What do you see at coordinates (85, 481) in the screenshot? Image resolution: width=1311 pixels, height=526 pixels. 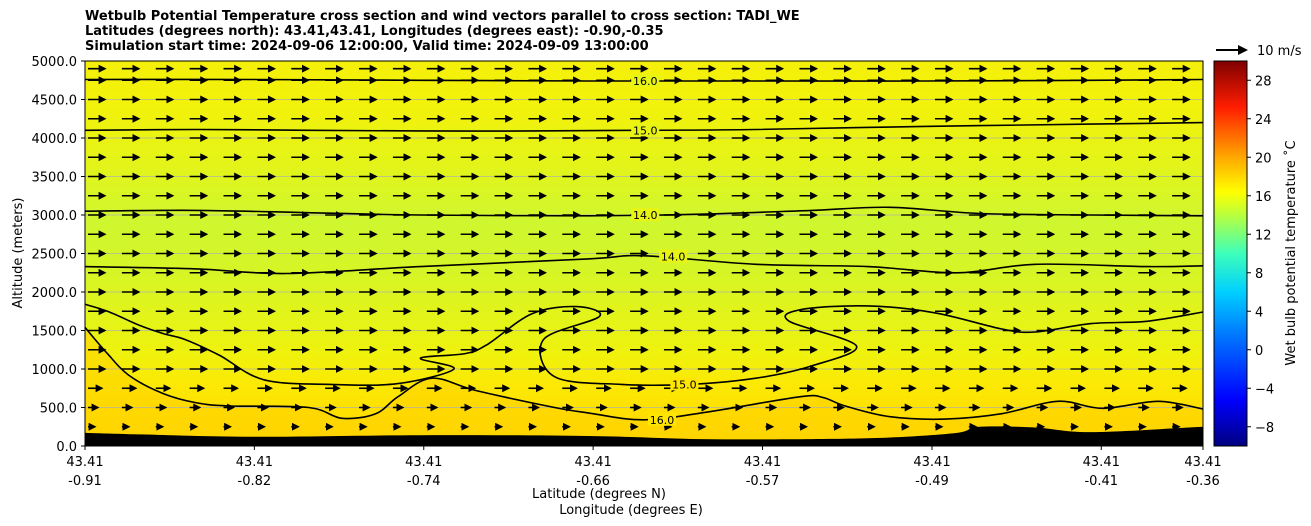 I see `x-tick-label-lon: -0.91` at bounding box center [85, 481].